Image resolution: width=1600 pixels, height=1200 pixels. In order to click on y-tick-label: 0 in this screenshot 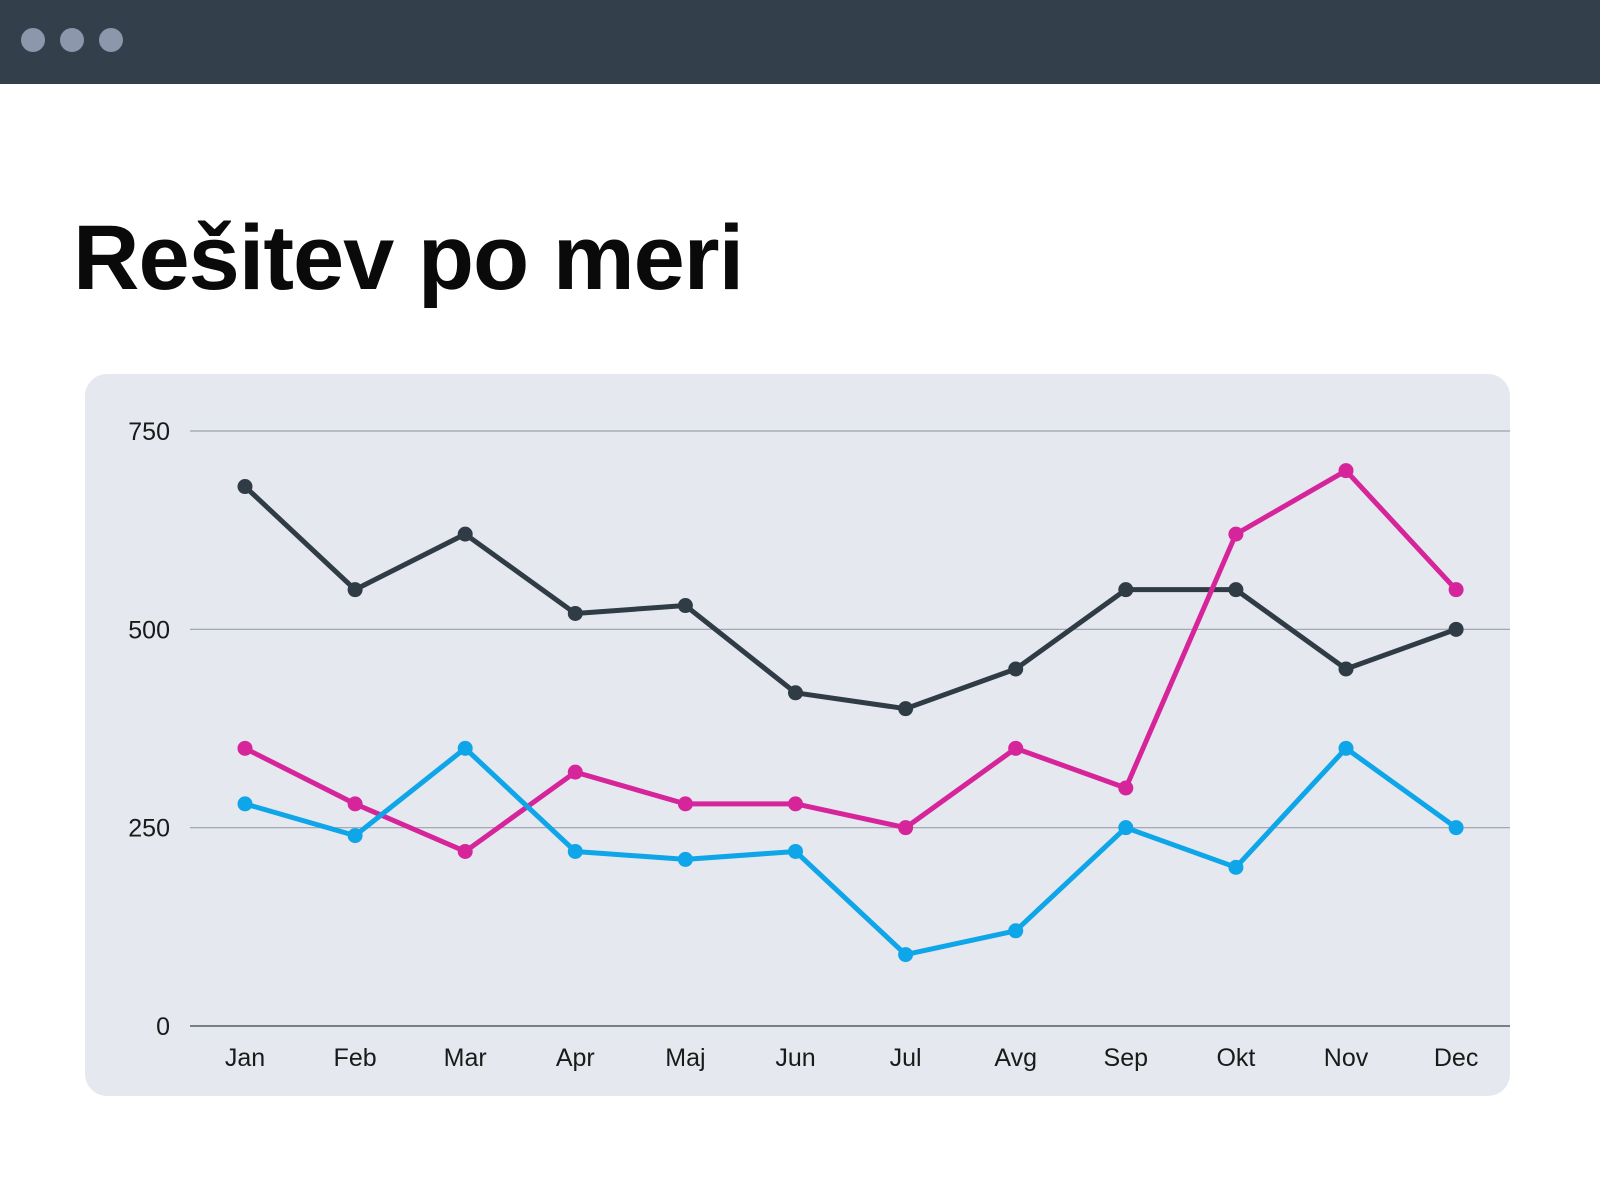, I will do `click(163, 1027)`.